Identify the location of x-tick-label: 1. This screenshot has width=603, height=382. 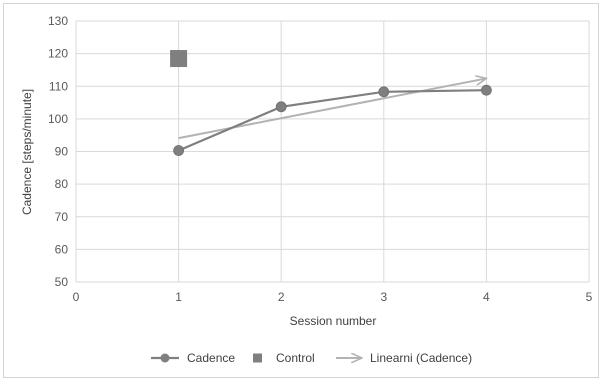
(178, 297).